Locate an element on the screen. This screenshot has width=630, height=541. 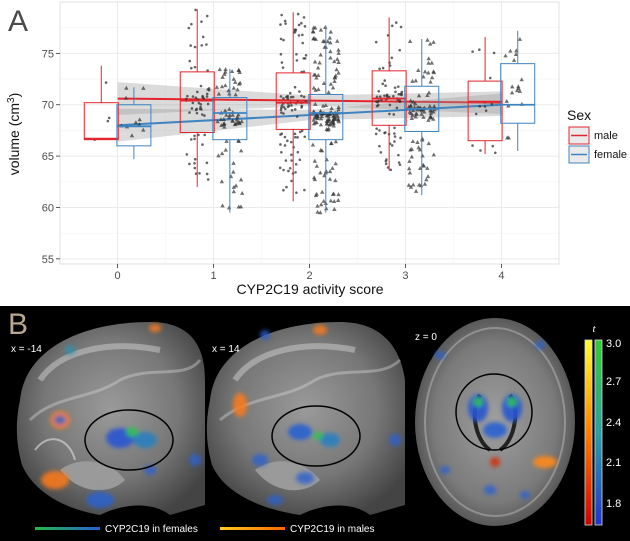
trend-band-female is located at coordinates (309, 117).